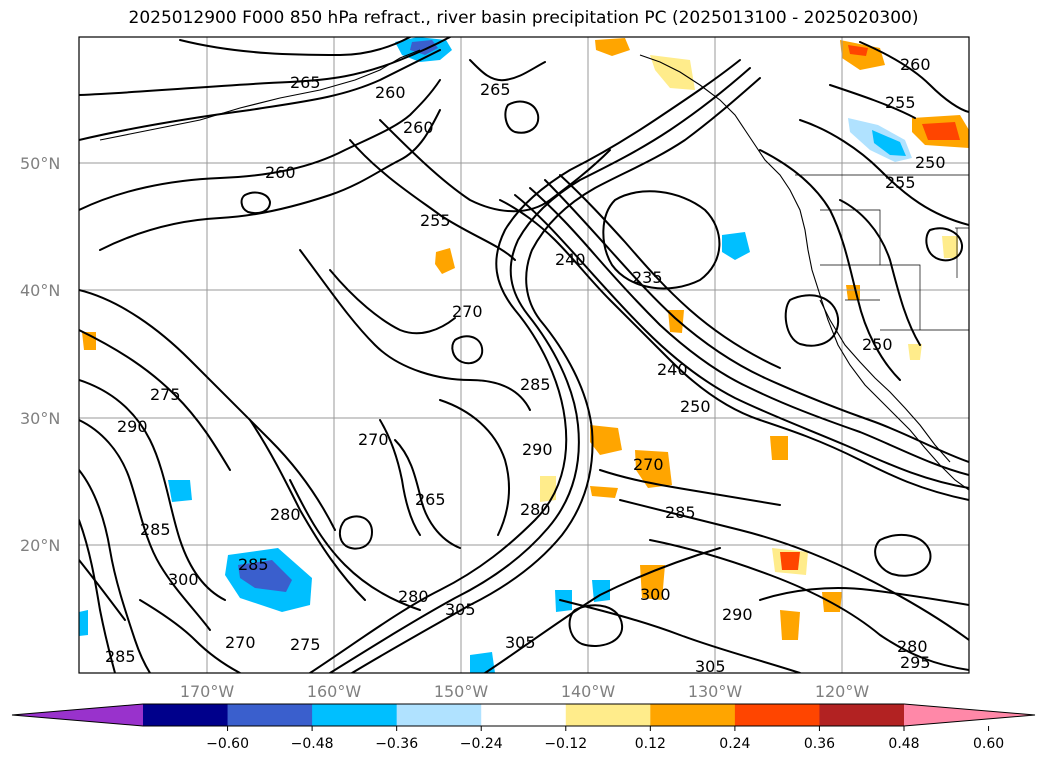 This screenshot has width=1047, height=765. Describe the element at coordinates (481, 744) in the screenshot. I see `colorbar-tick-label: −0.24` at that location.